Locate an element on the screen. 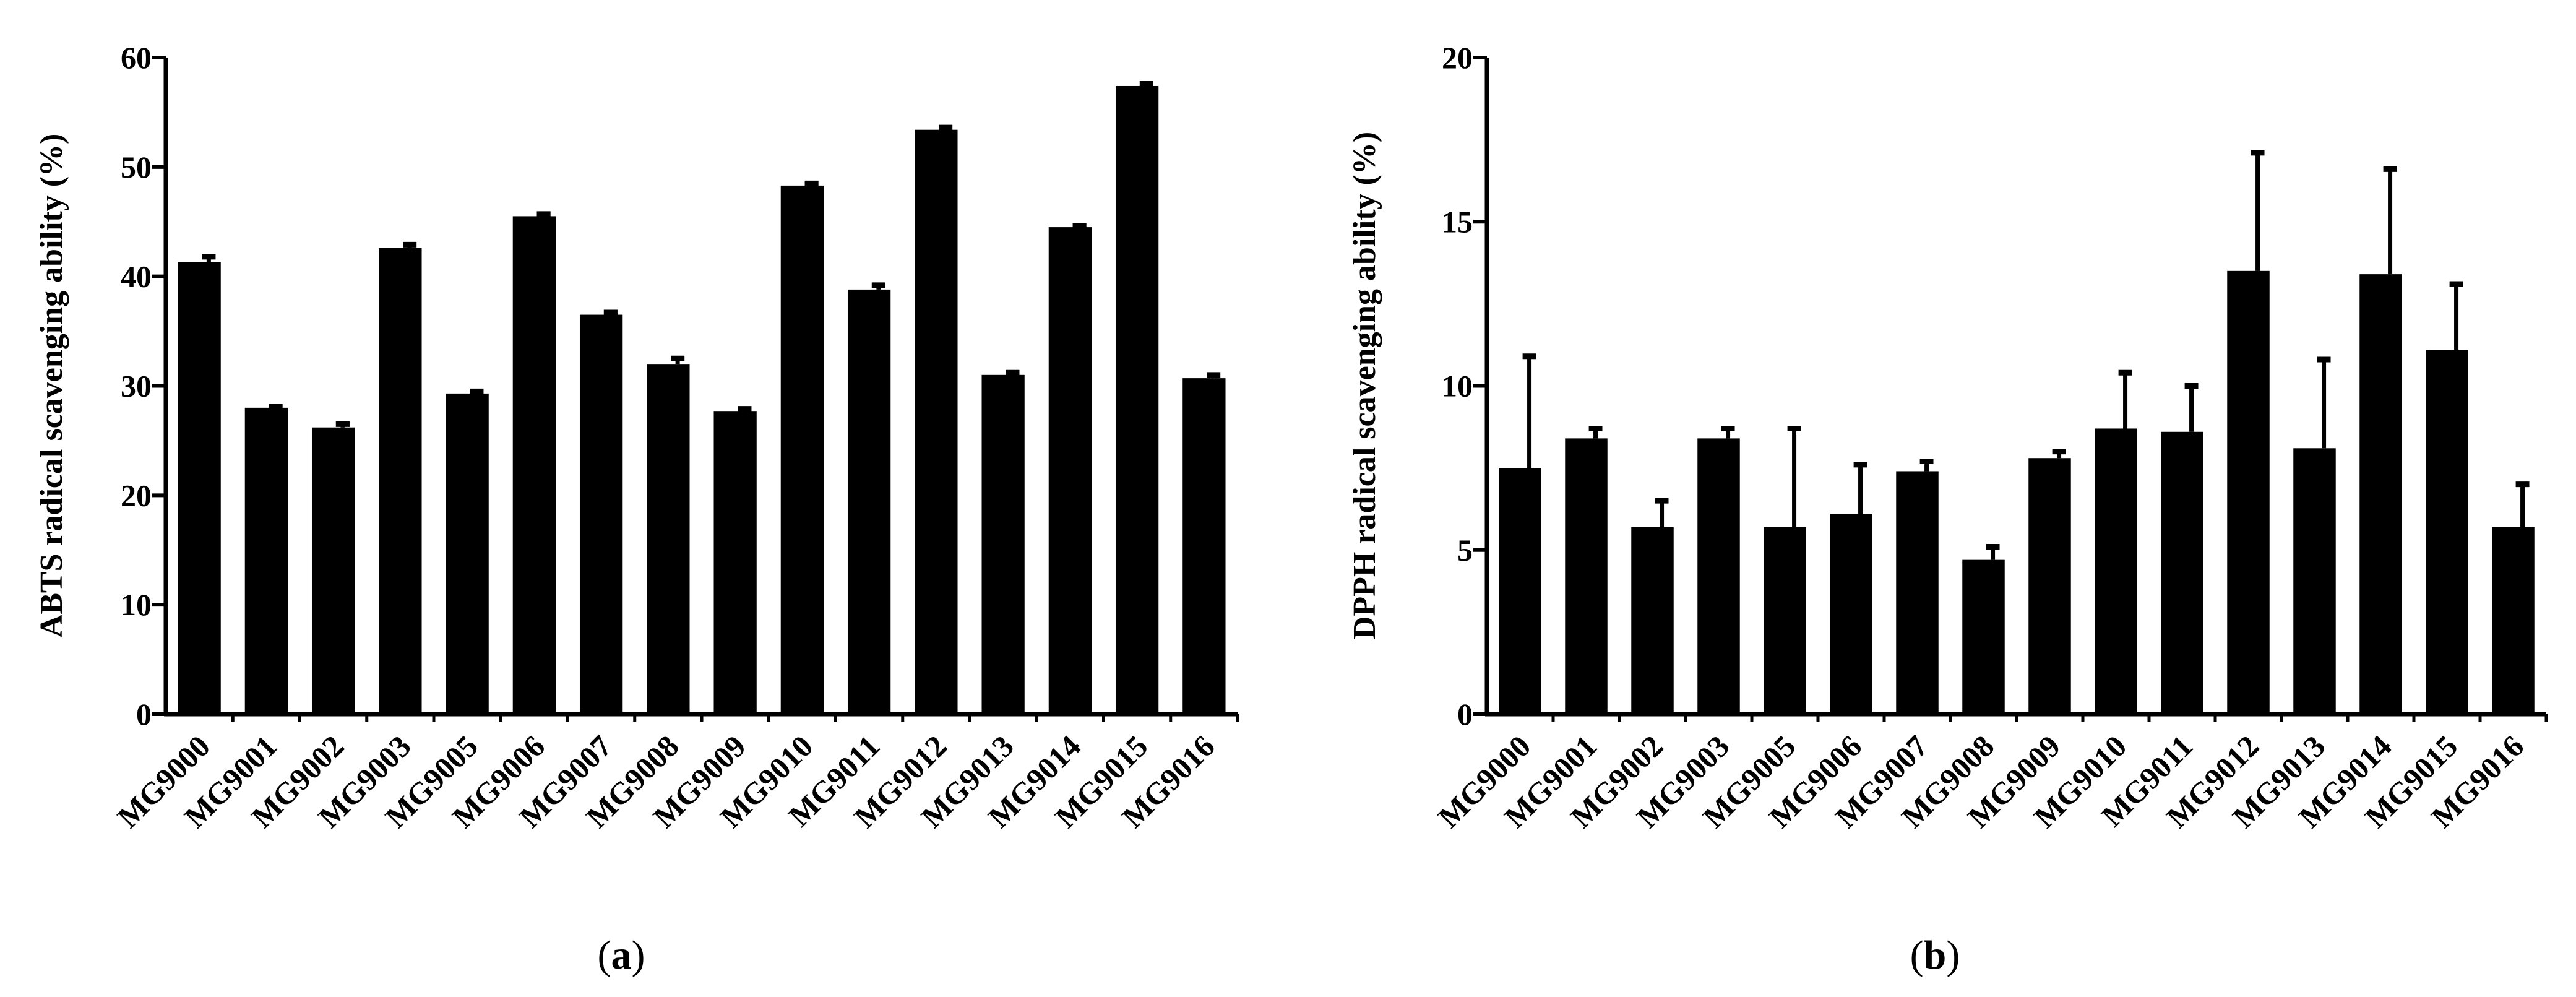 This screenshot has height=997, width=2576. y-axis-title: ABTS radical scavenging ability (%) is located at coordinates (51, 386).